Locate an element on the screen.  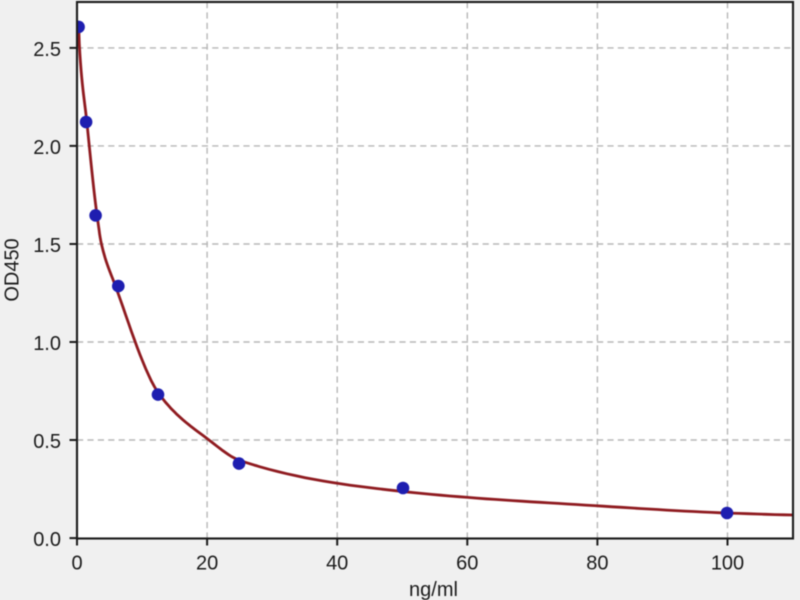
svg-text: OD450 is located at coordinates (13, 269).